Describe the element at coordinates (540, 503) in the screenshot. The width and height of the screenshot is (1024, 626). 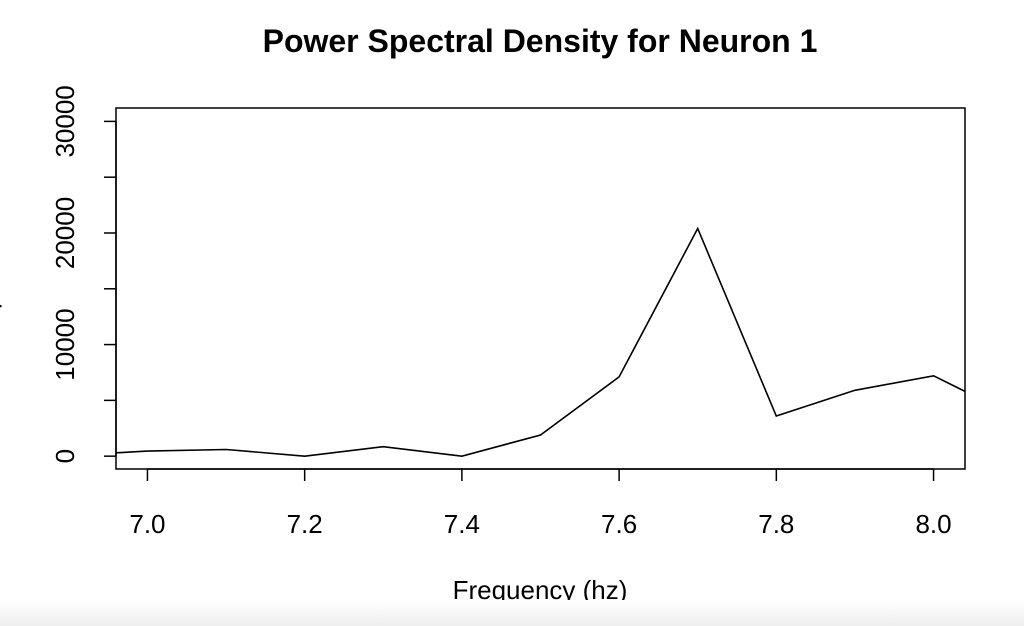
I see `x-axis: 7.0 7.2 7.4 7.6 7.8 8.0` at that location.